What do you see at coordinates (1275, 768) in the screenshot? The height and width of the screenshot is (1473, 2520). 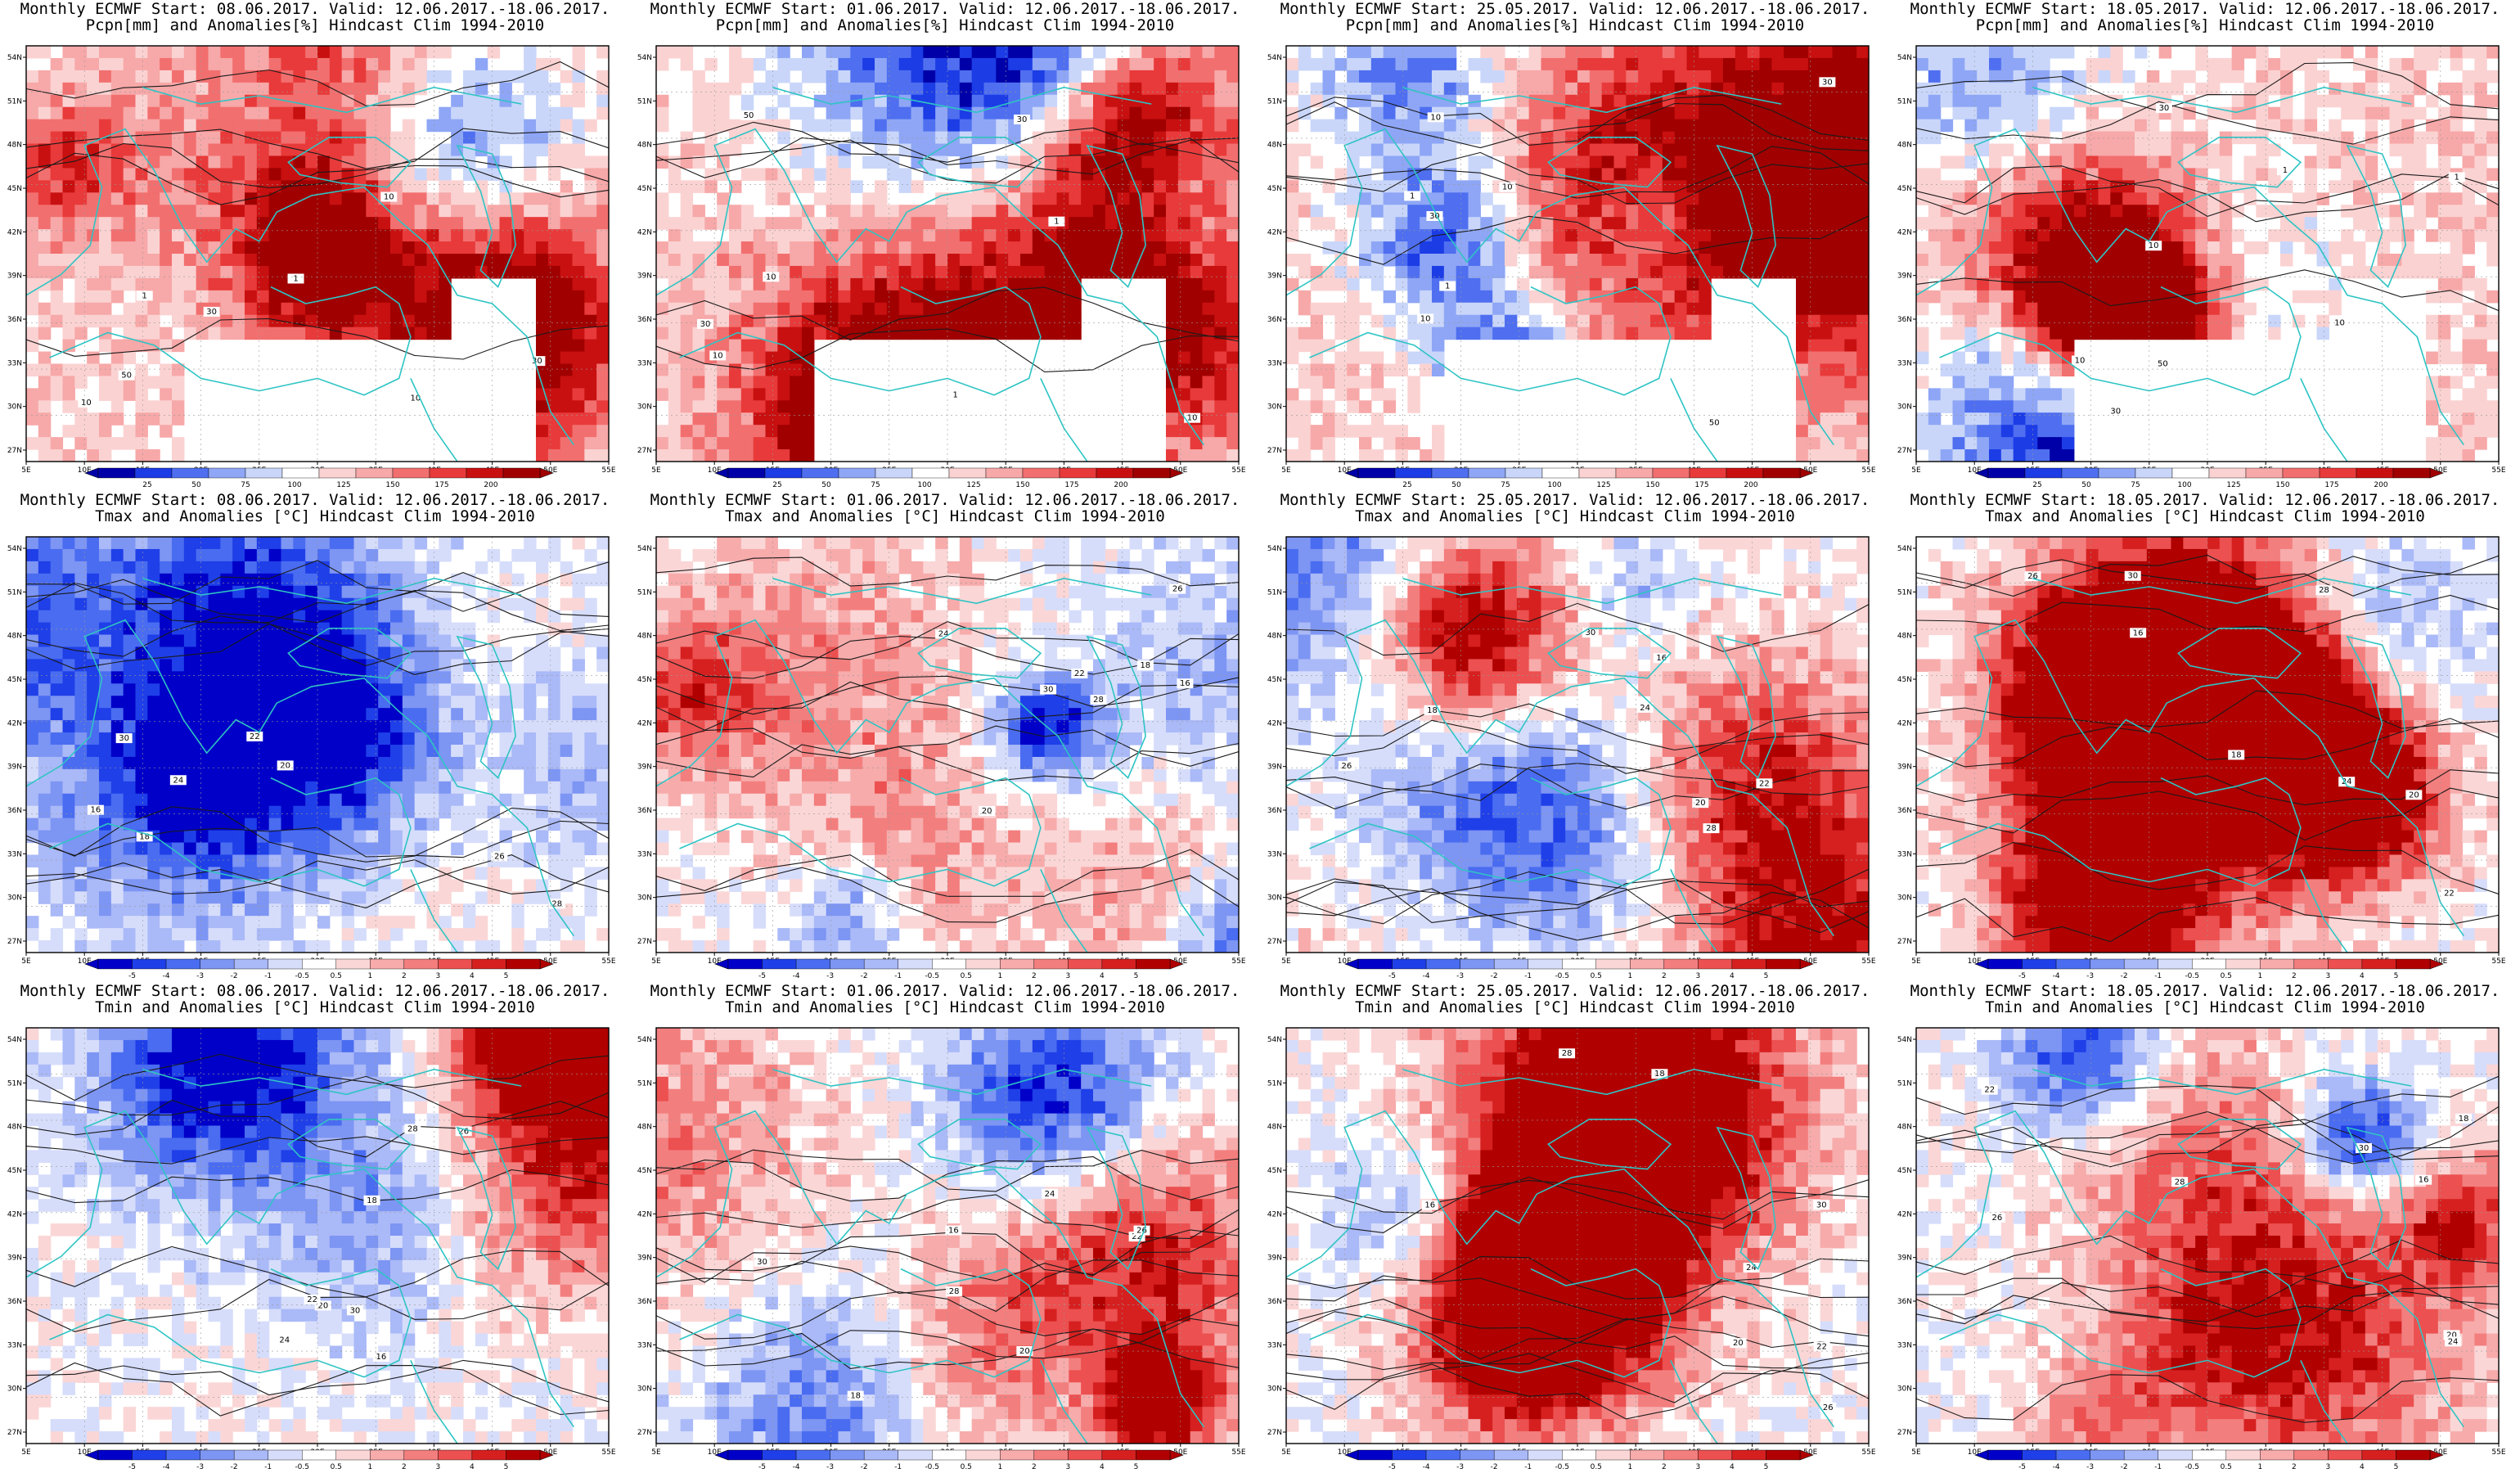 I see `lat-tick-label: 39N` at bounding box center [1275, 768].